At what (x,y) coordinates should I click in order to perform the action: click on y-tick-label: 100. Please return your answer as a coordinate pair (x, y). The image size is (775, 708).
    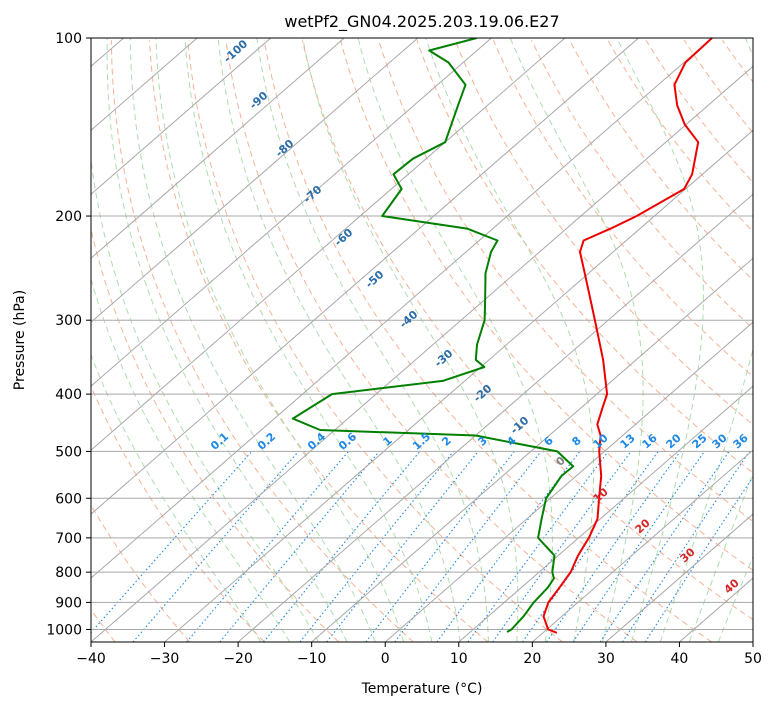
    Looking at the image, I should click on (68, 39).